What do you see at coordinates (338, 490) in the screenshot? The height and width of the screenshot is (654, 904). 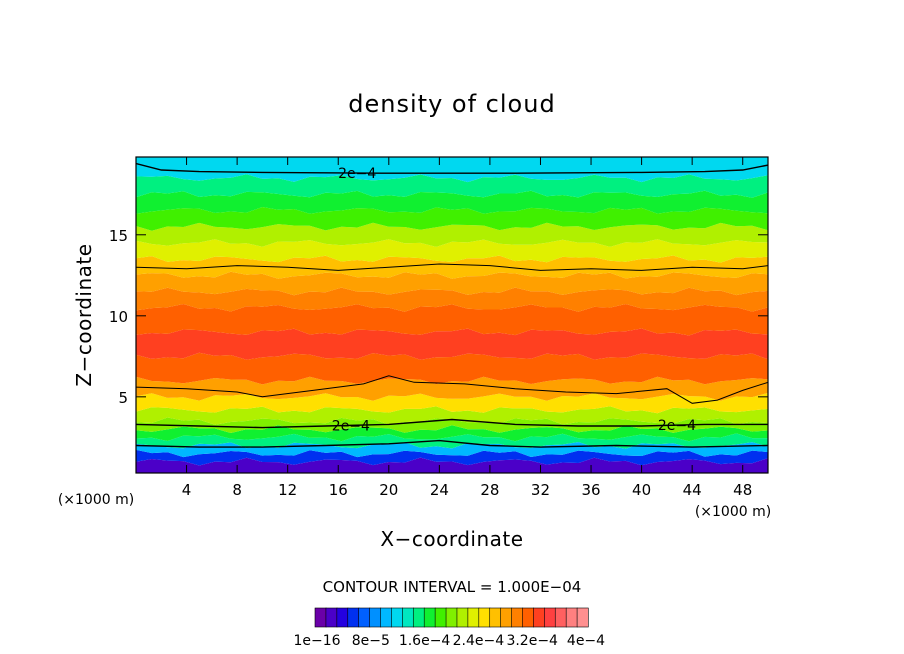 I see `x-tick-label: 16` at bounding box center [338, 490].